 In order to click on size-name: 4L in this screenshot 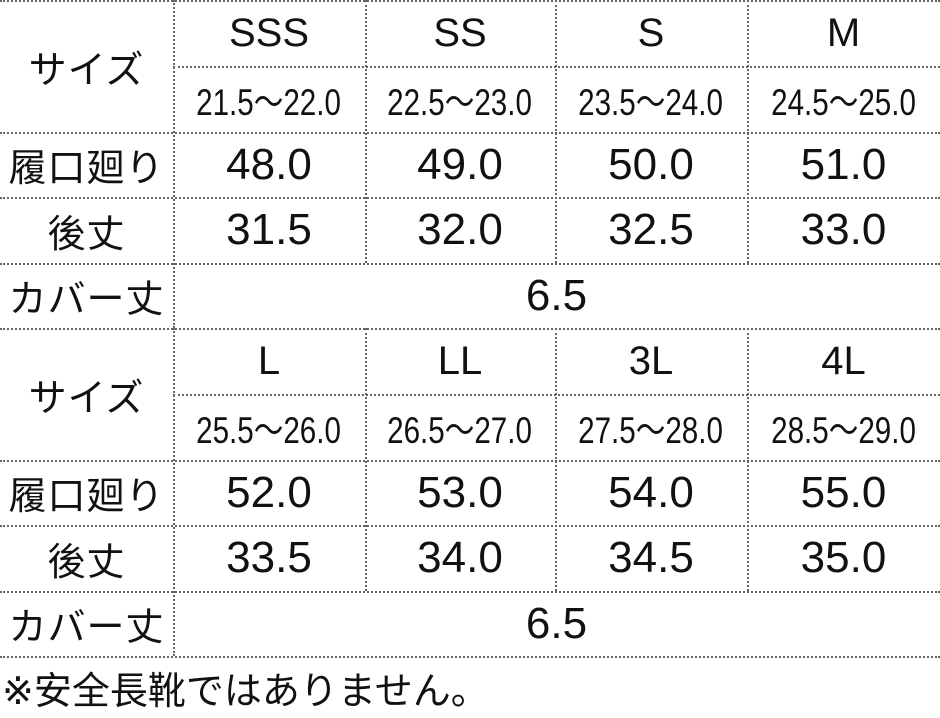, I will do `click(843, 361)`.